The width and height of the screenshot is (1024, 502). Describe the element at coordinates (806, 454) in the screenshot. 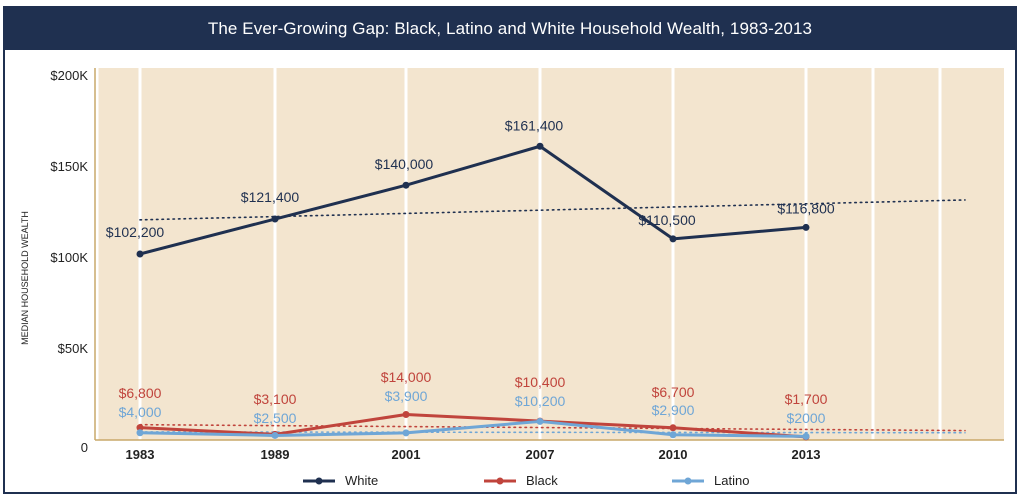

I see `x-tick-label: 2013` at that location.